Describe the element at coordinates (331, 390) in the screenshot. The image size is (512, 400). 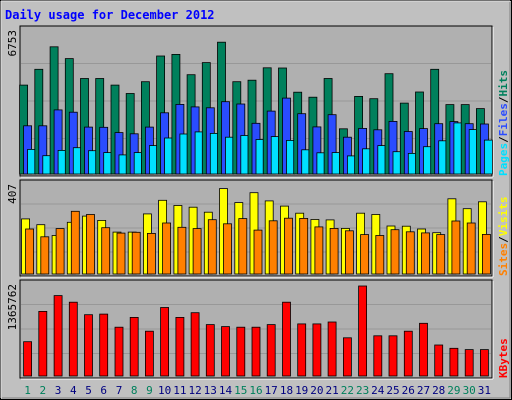
I see `day-label-21: 21` at that location.